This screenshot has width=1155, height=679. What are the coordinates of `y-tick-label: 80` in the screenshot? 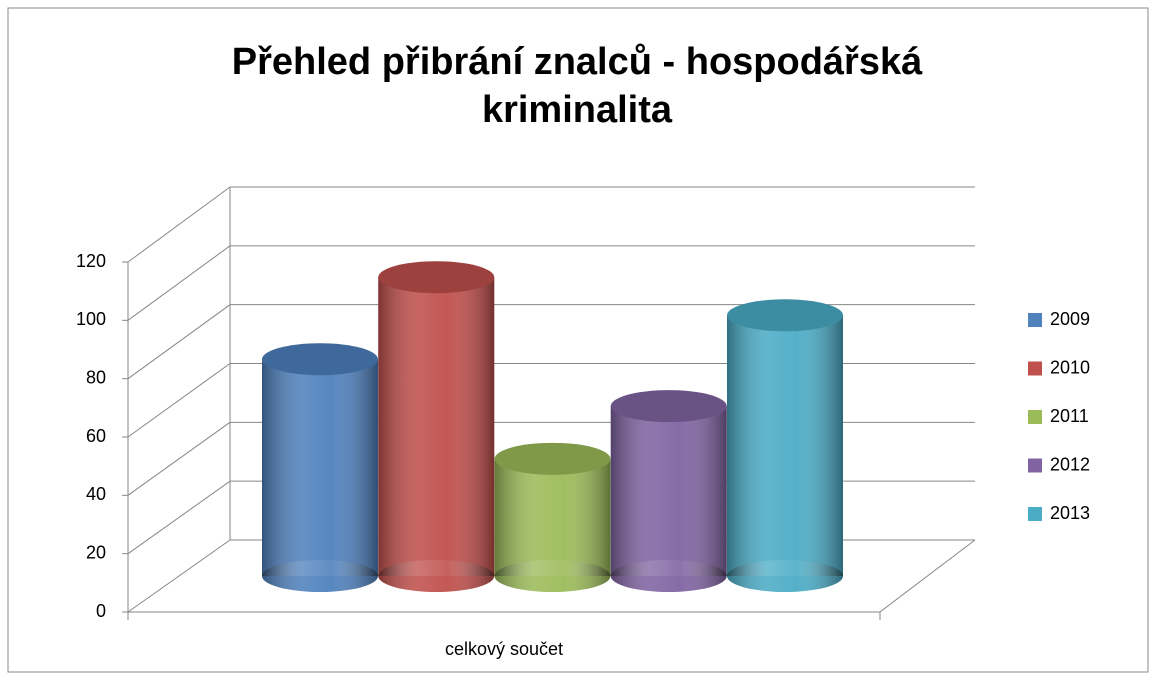 It's located at (96, 377).